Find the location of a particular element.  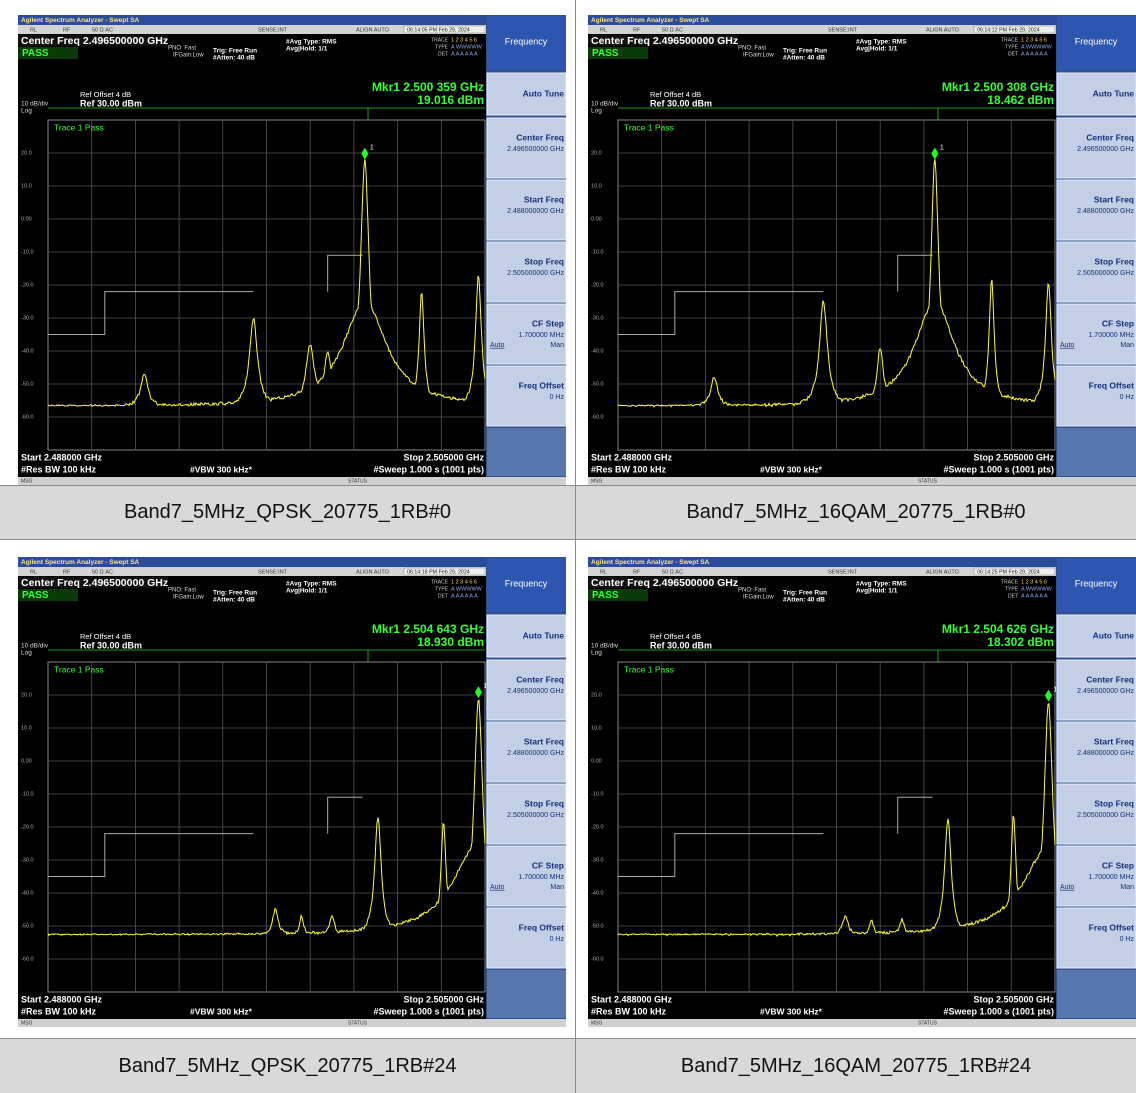

trace is located at coordinates (836, 283).